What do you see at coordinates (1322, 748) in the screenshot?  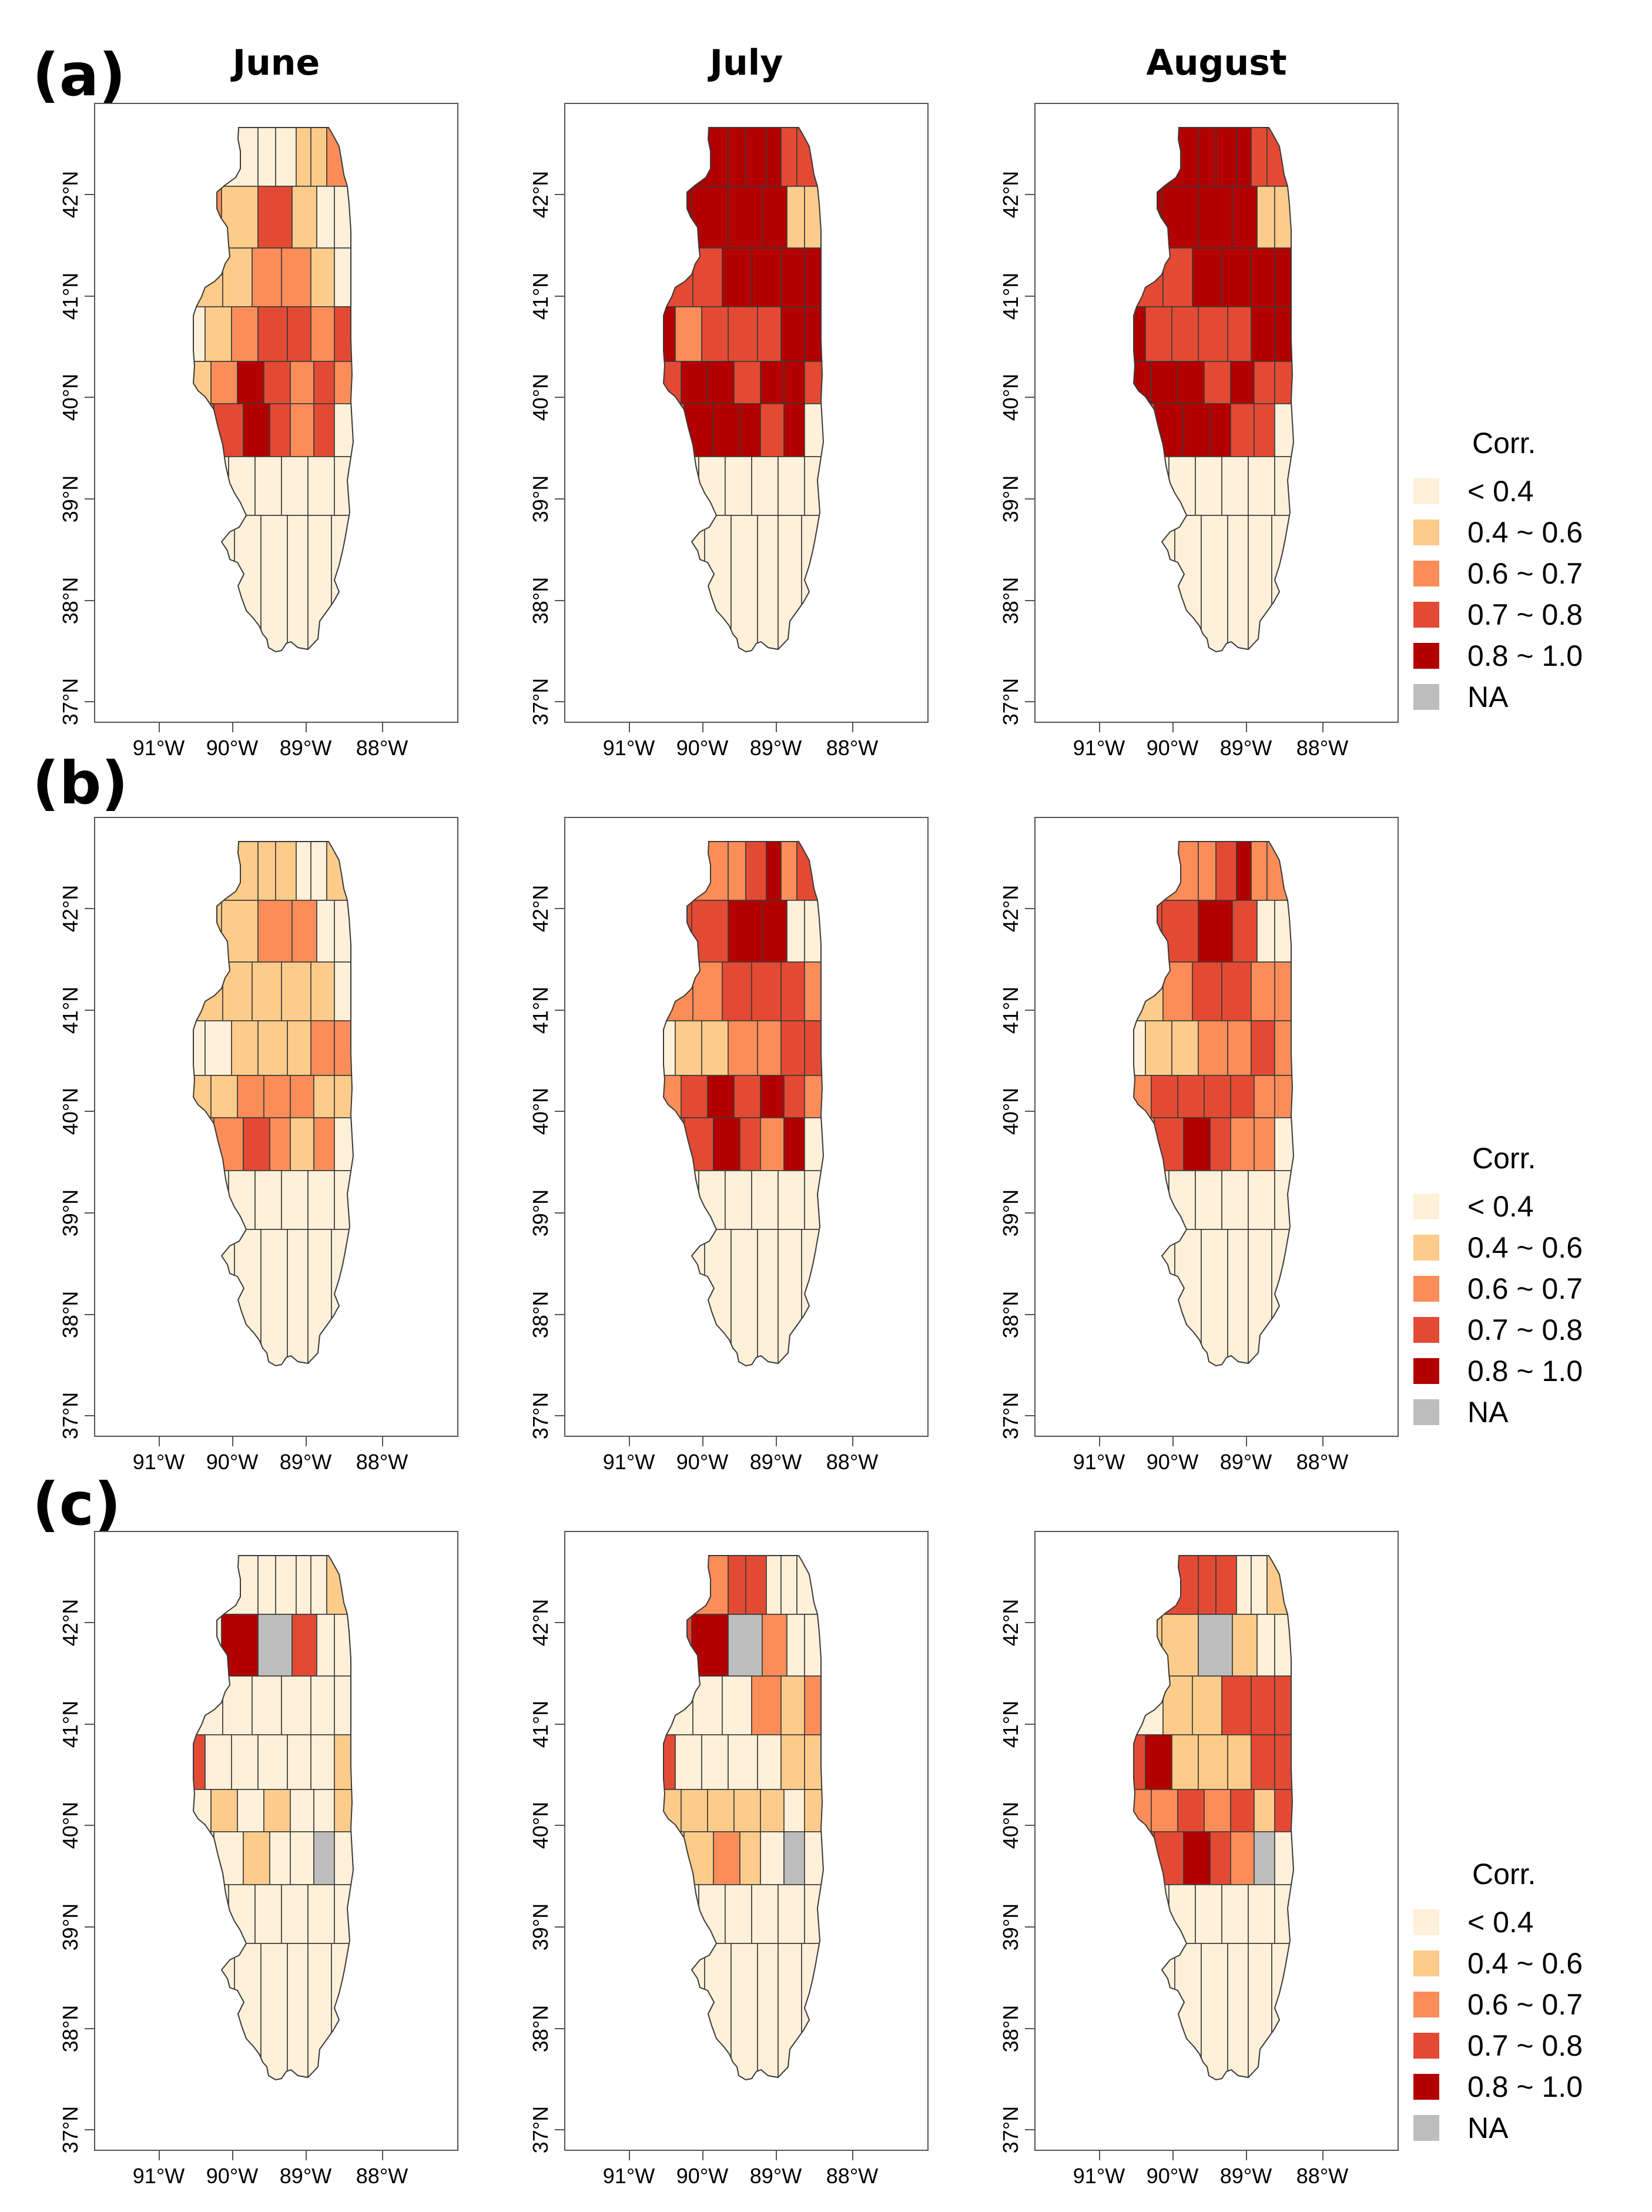 I see `x-tick-label: 88°W` at bounding box center [1322, 748].